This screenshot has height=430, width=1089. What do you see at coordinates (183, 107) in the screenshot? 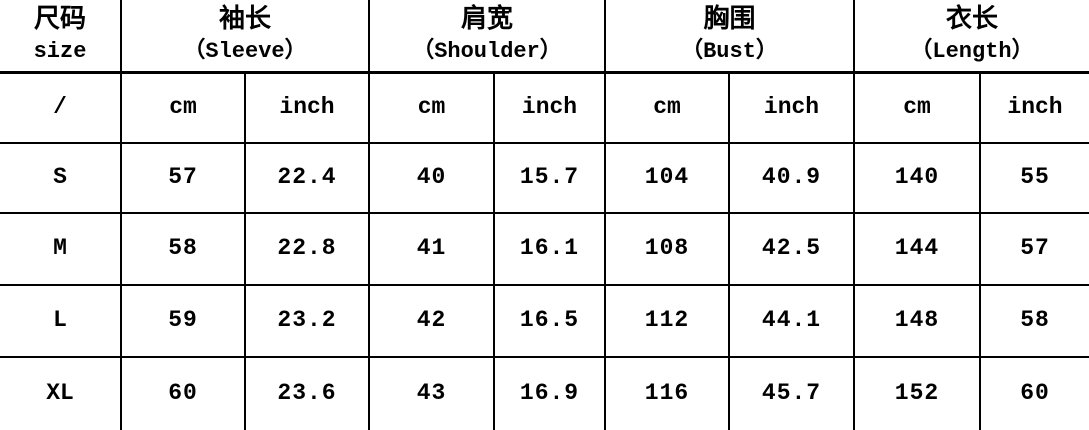
I see `unit-sleeve-cm: cm` at bounding box center [183, 107].